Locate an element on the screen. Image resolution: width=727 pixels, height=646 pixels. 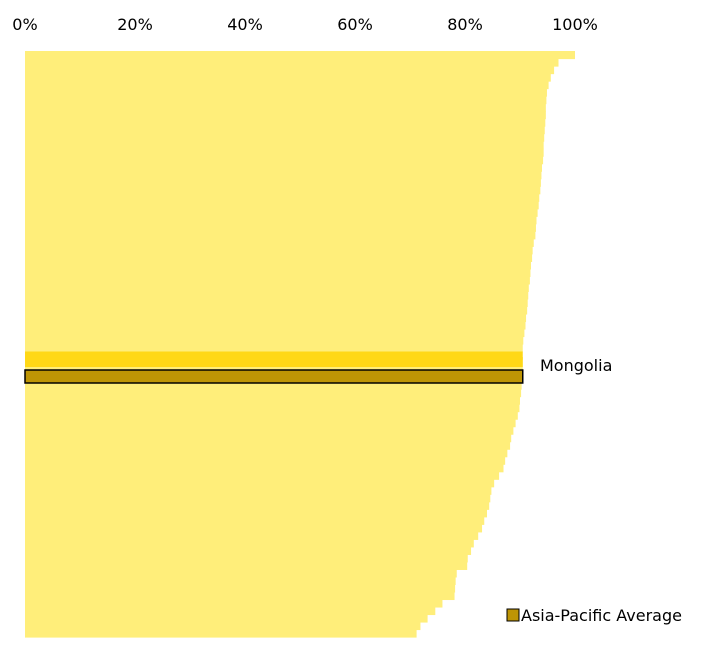
highlight-label: Mongolia is located at coordinates (576, 365).